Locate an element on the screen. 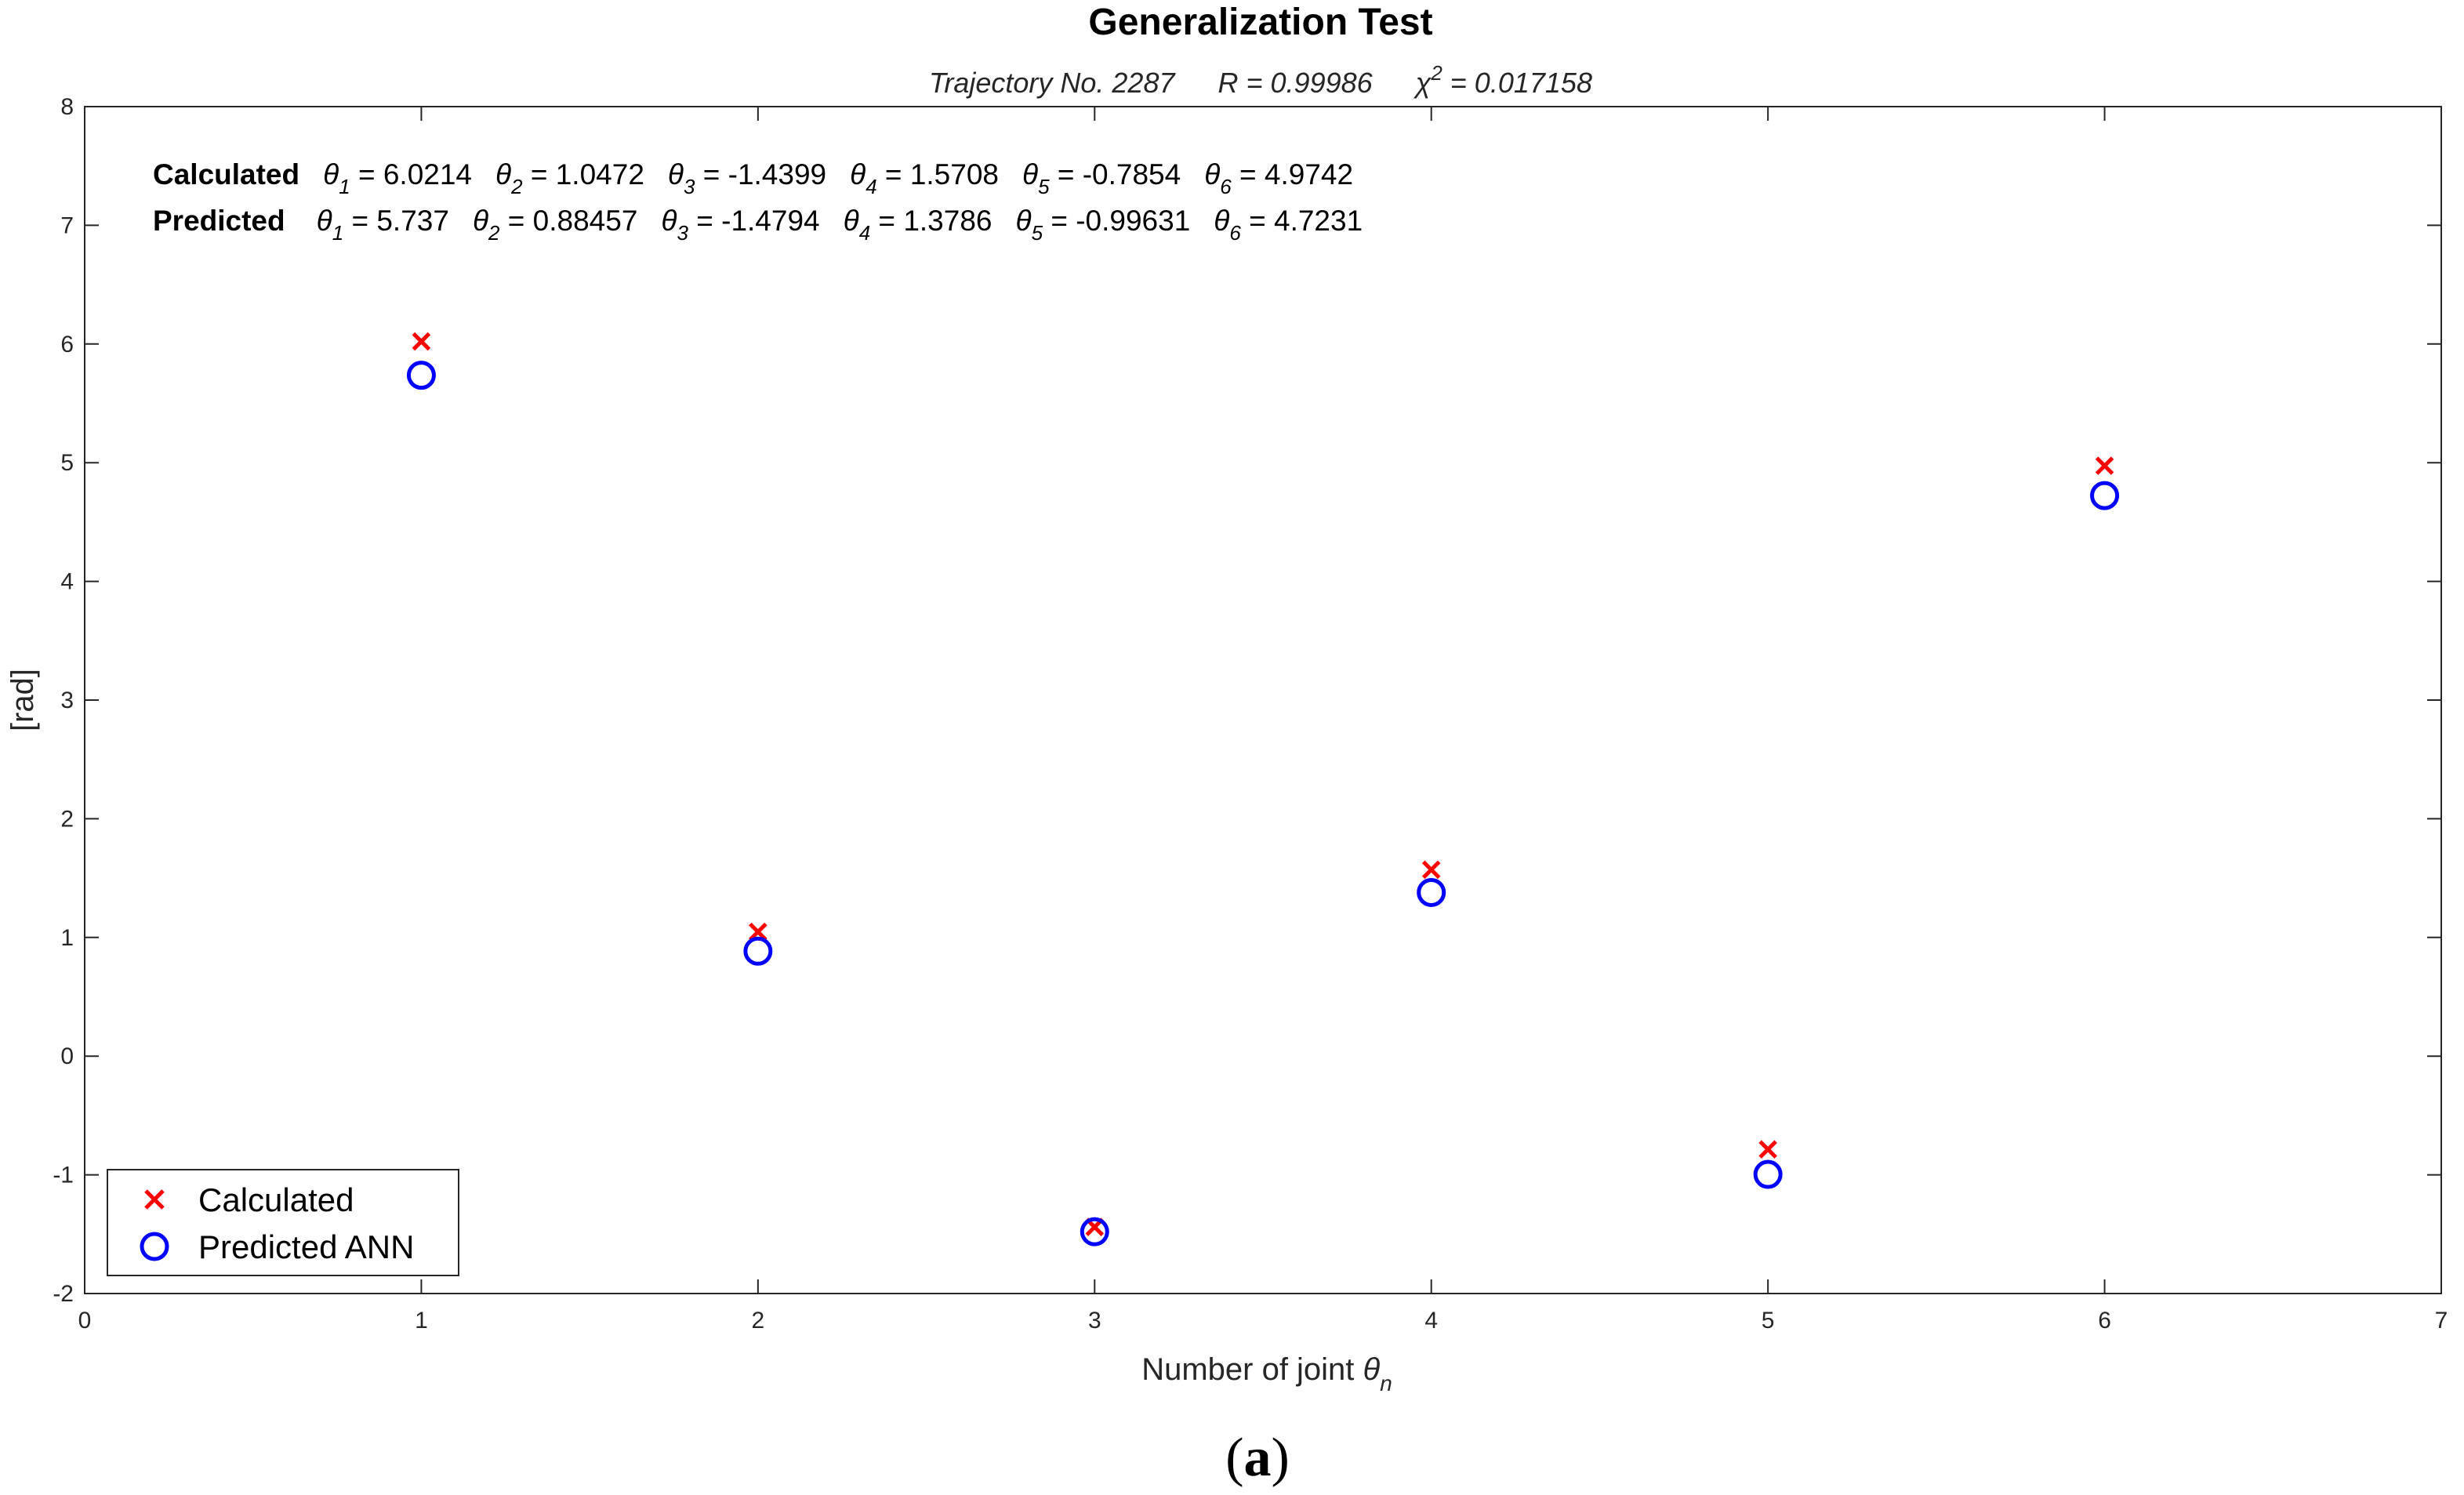 The image size is (2464, 1495). annotation-value: = 0.88457 is located at coordinates (568, 221).